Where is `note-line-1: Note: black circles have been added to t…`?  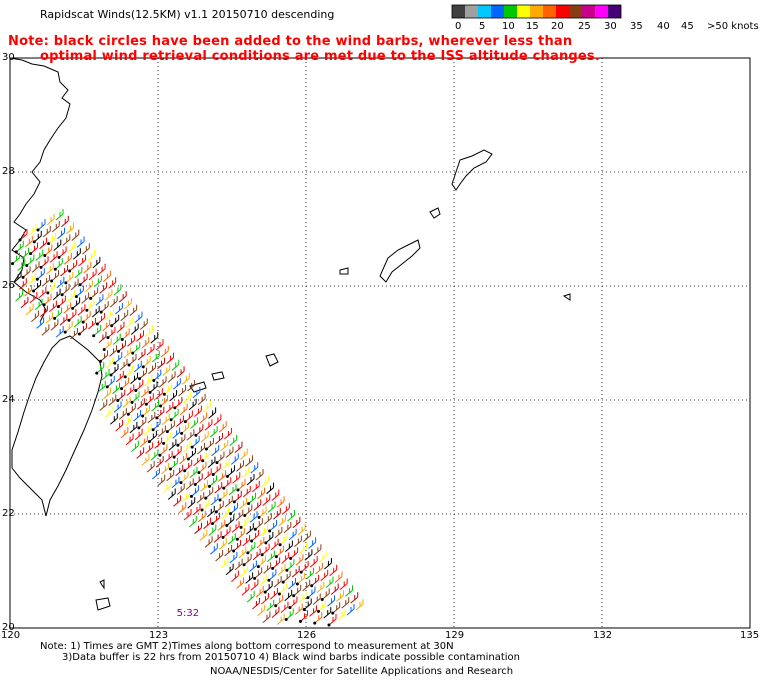 note-line-1: Note: black circles have been added to t… is located at coordinates (290, 41).